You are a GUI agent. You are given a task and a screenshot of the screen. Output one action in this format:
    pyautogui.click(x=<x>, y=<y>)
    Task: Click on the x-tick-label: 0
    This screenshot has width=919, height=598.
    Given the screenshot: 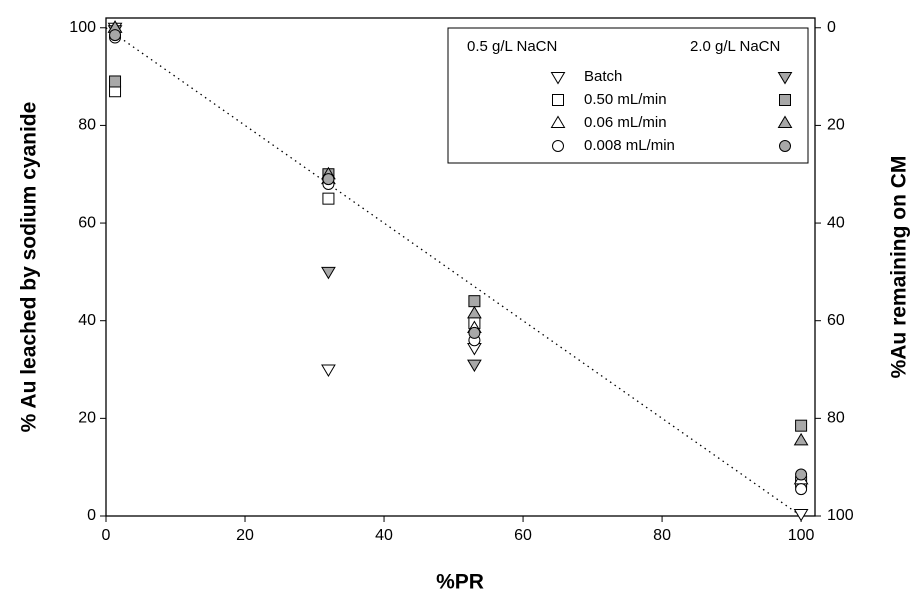 What is the action you would take?
    pyautogui.click(x=106, y=535)
    